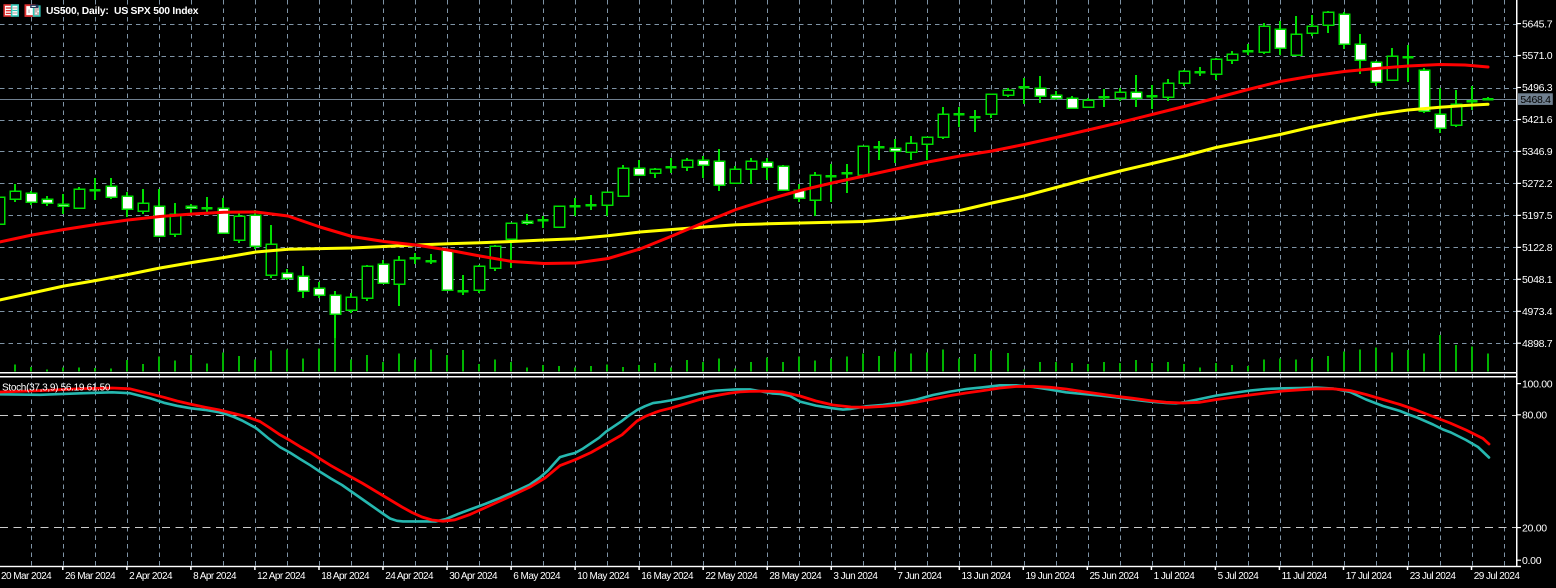 The image size is (1556, 588). What do you see at coordinates (151, 576) in the screenshot?
I see `svg-text: 2 Apr 2024` at bounding box center [151, 576].